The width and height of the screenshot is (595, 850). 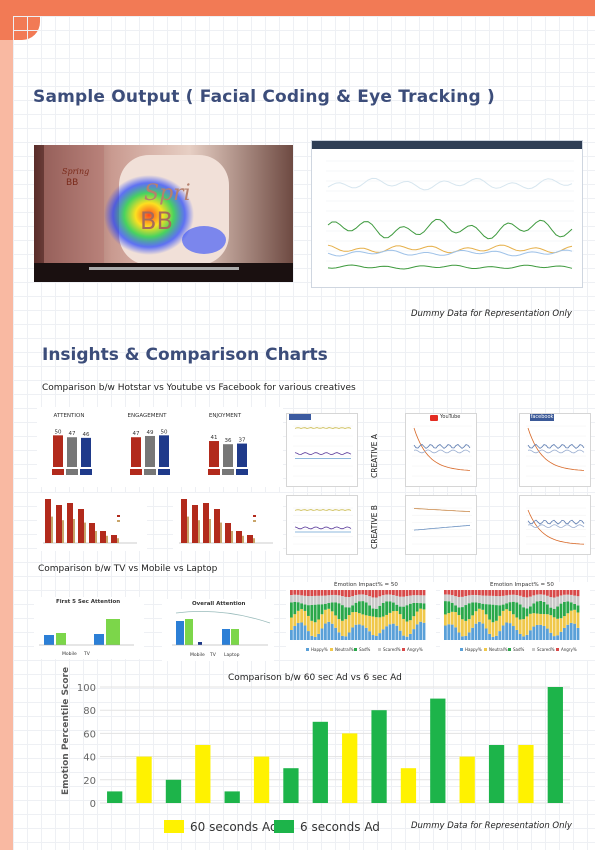 I want to click on platform-bar-value: 37, so click(x=242, y=441).